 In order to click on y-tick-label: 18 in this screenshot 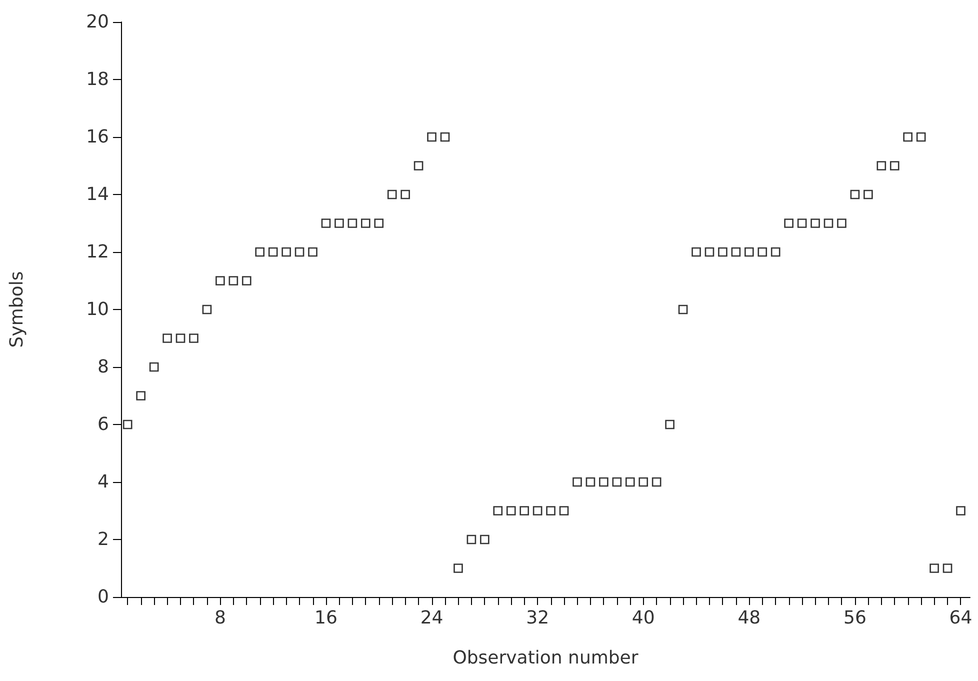, I will do `click(97, 79)`.